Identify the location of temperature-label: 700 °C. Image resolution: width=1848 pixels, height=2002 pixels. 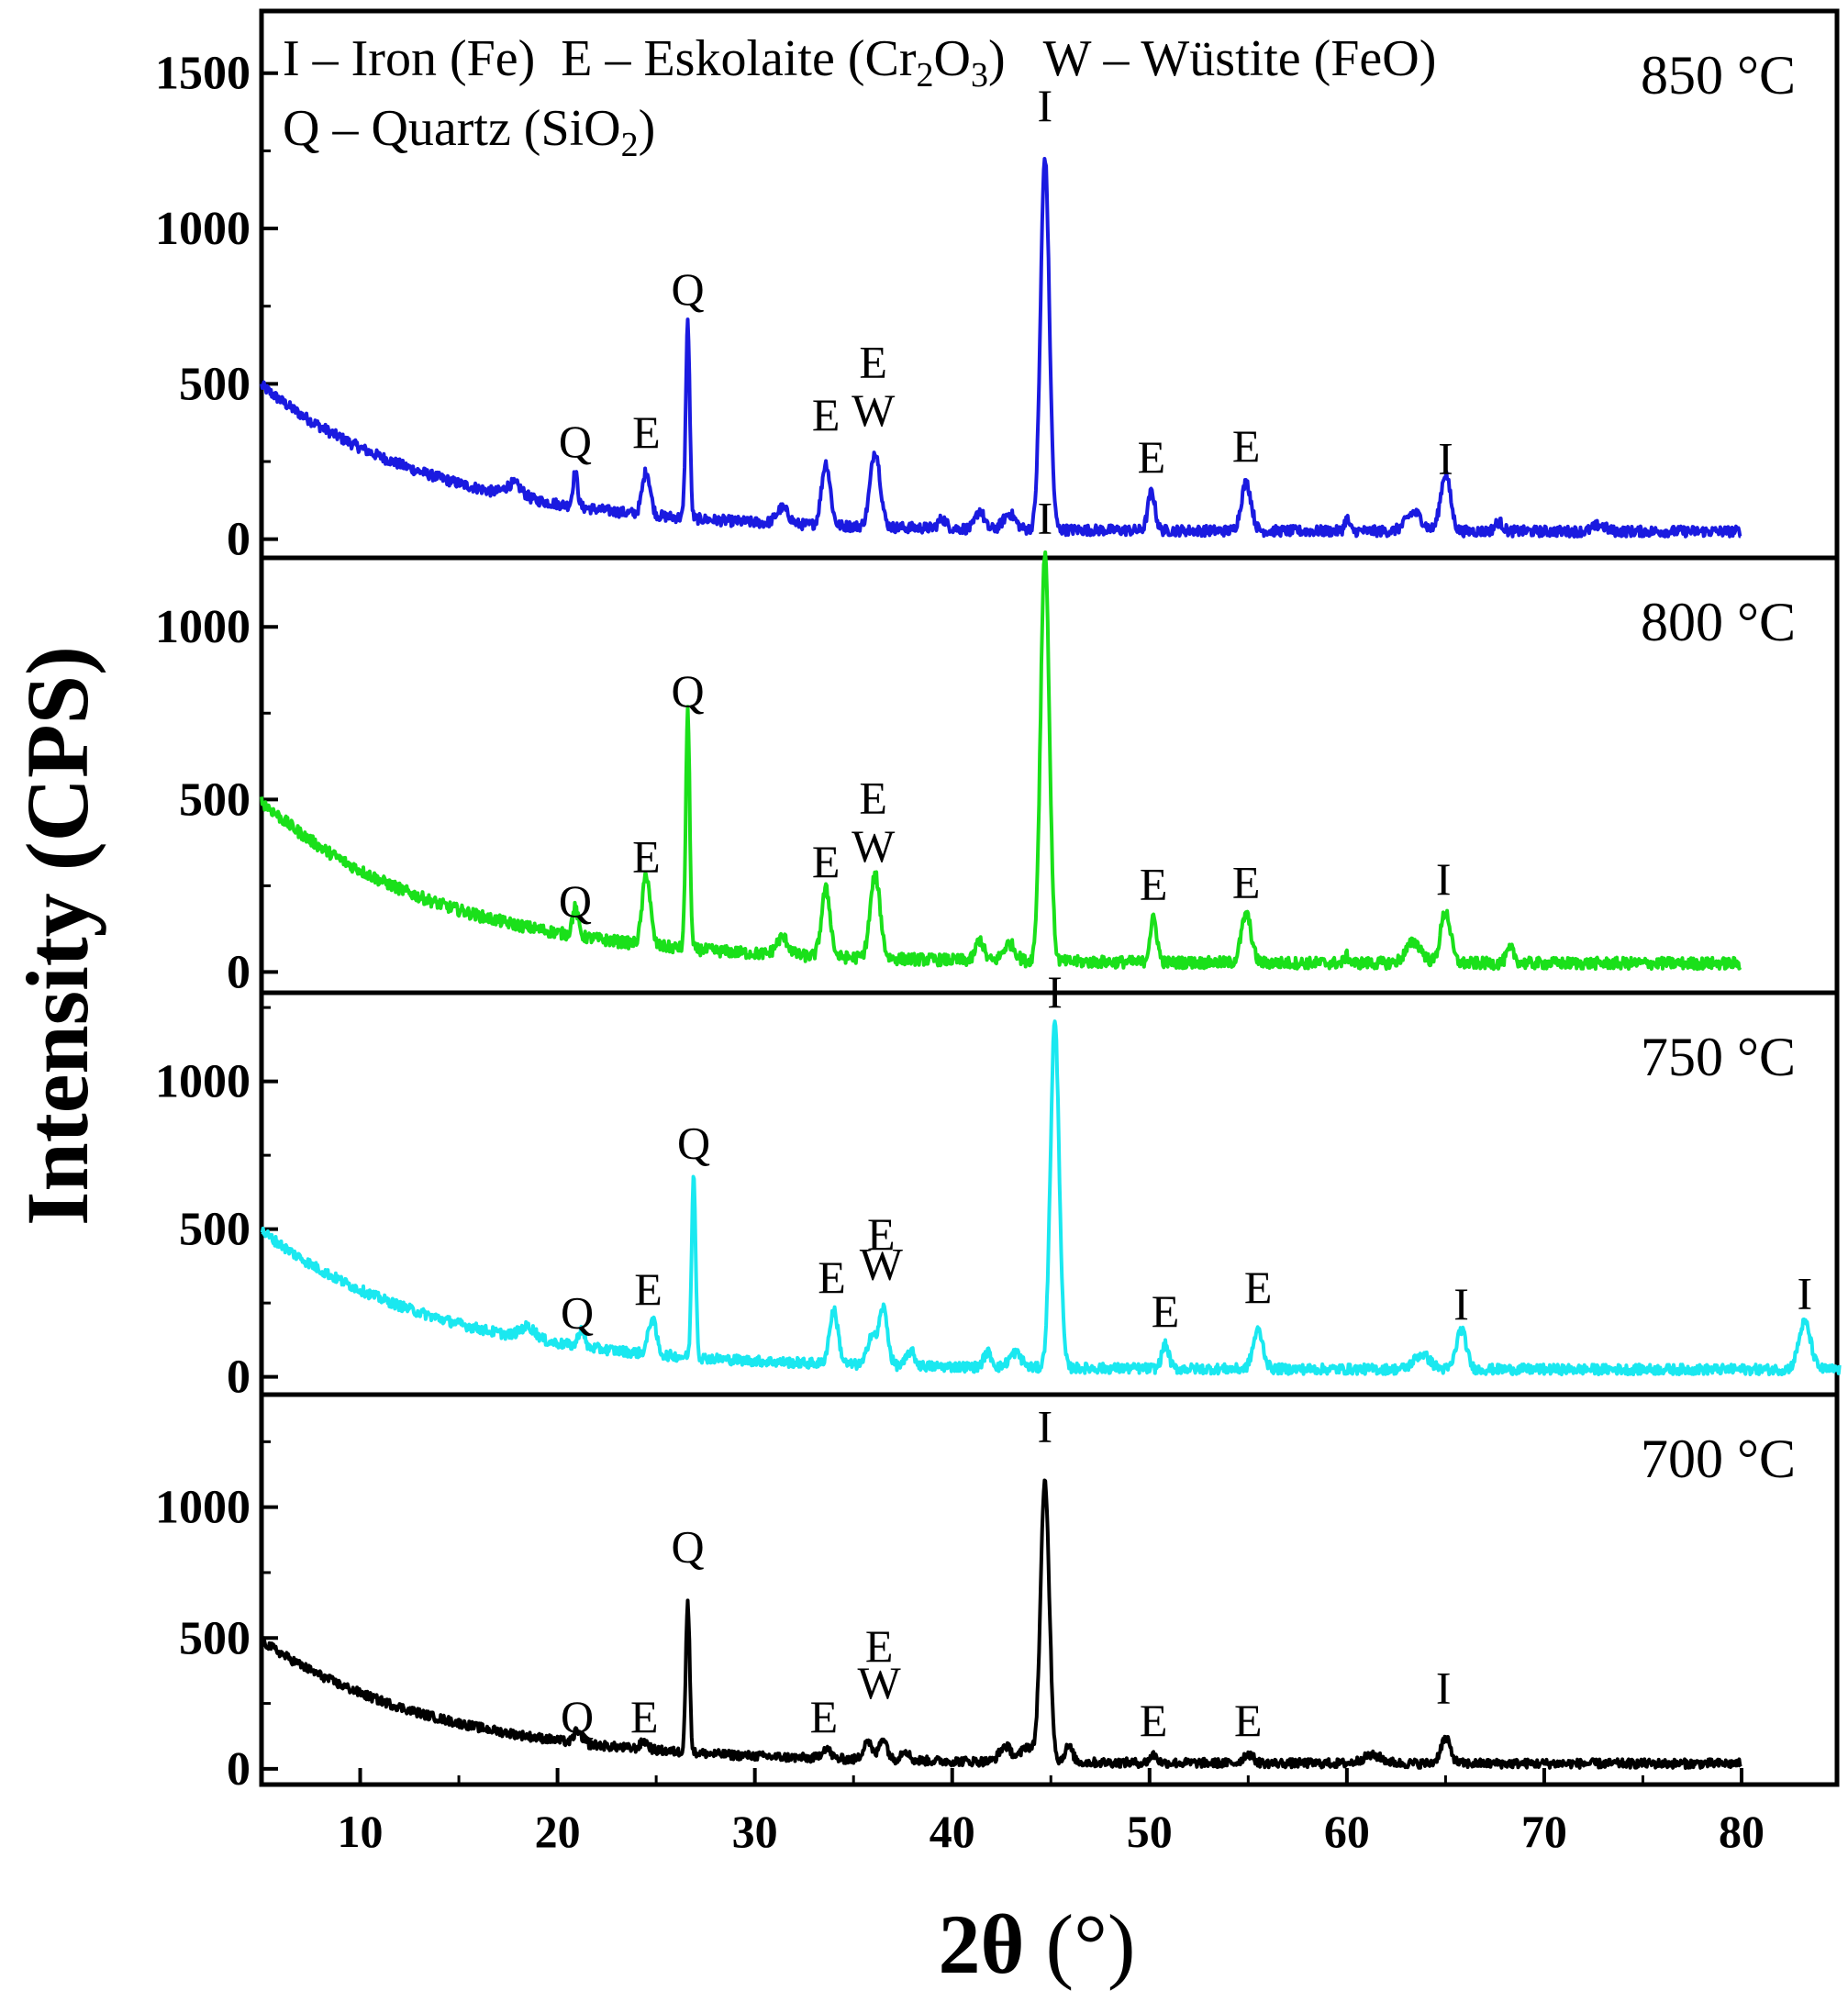
(1718, 1459).